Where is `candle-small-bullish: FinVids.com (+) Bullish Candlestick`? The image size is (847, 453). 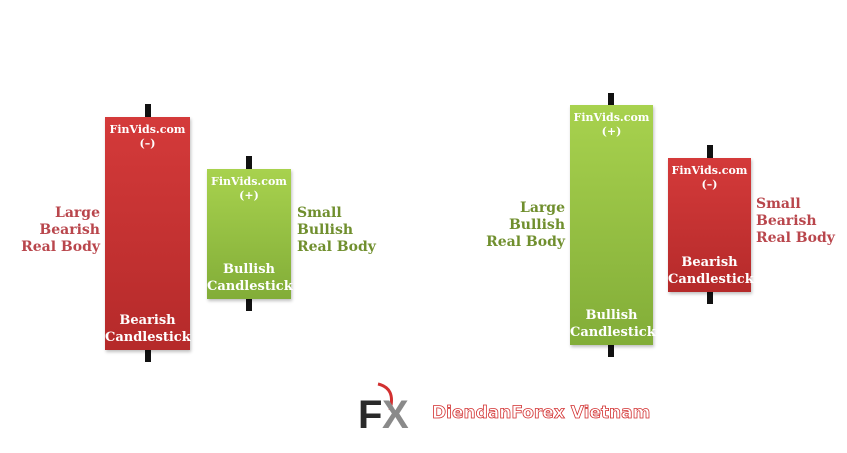 candle-small-bullish: FinVids.com (+) Bullish Candlestick is located at coordinates (250, 234).